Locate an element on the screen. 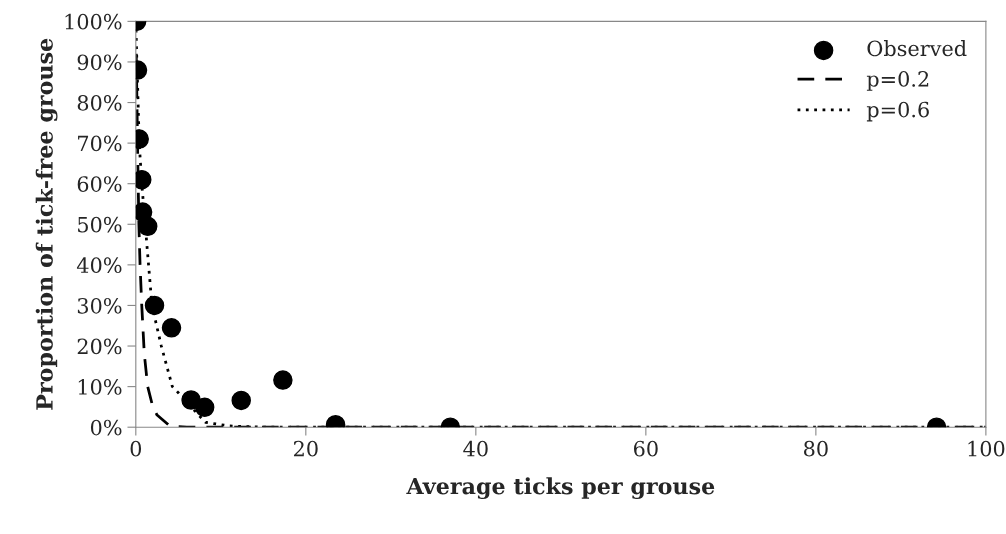 This screenshot has width=1006, height=534. legend-label: Observed is located at coordinates (917, 48).